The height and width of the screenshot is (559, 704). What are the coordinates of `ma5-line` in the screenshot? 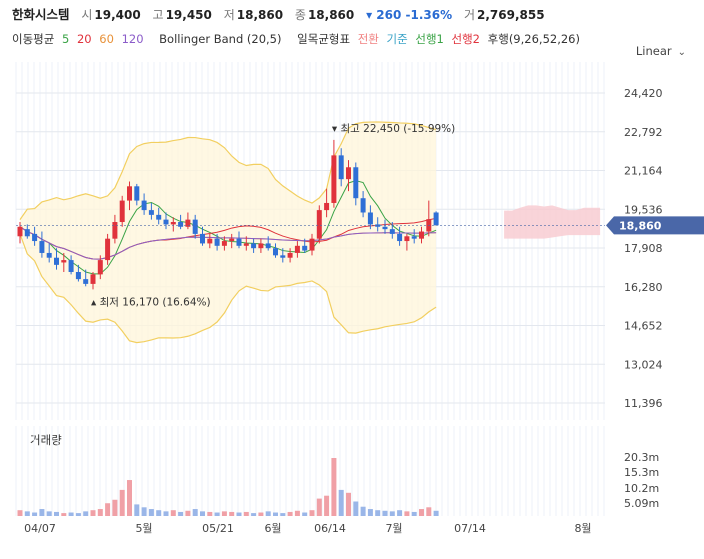 It's located at (228, 227).